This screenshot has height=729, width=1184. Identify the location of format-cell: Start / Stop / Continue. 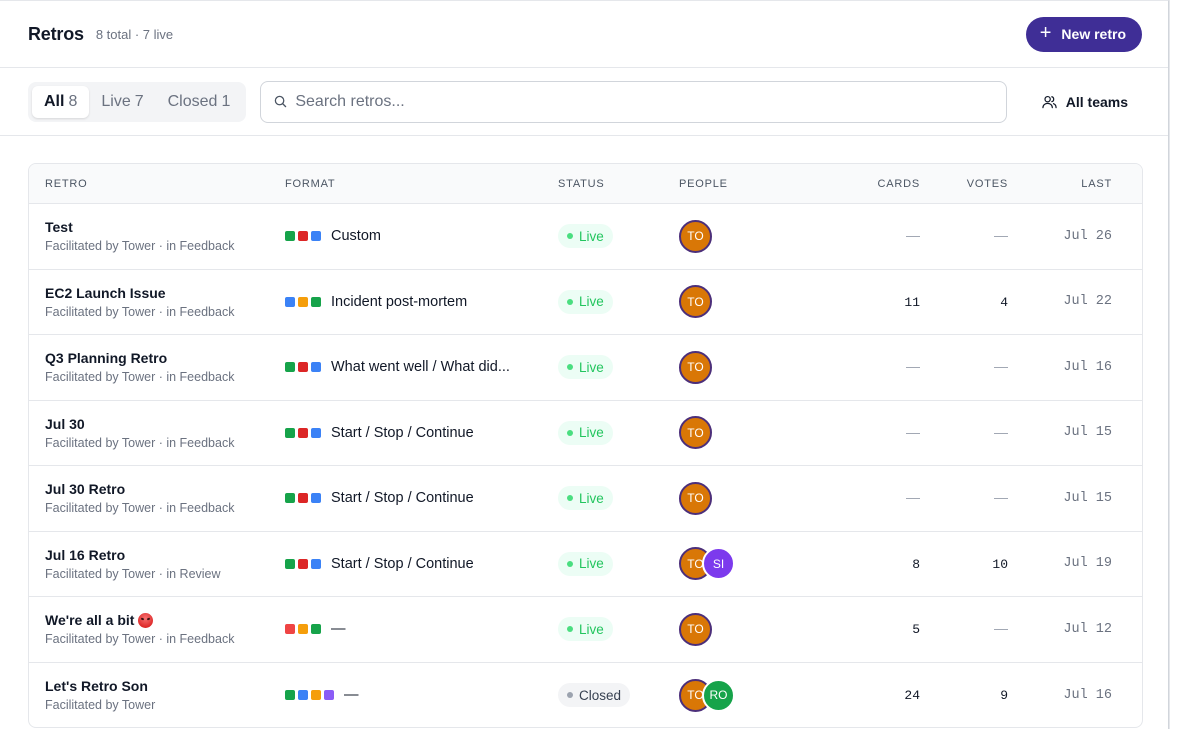
(421, 498).